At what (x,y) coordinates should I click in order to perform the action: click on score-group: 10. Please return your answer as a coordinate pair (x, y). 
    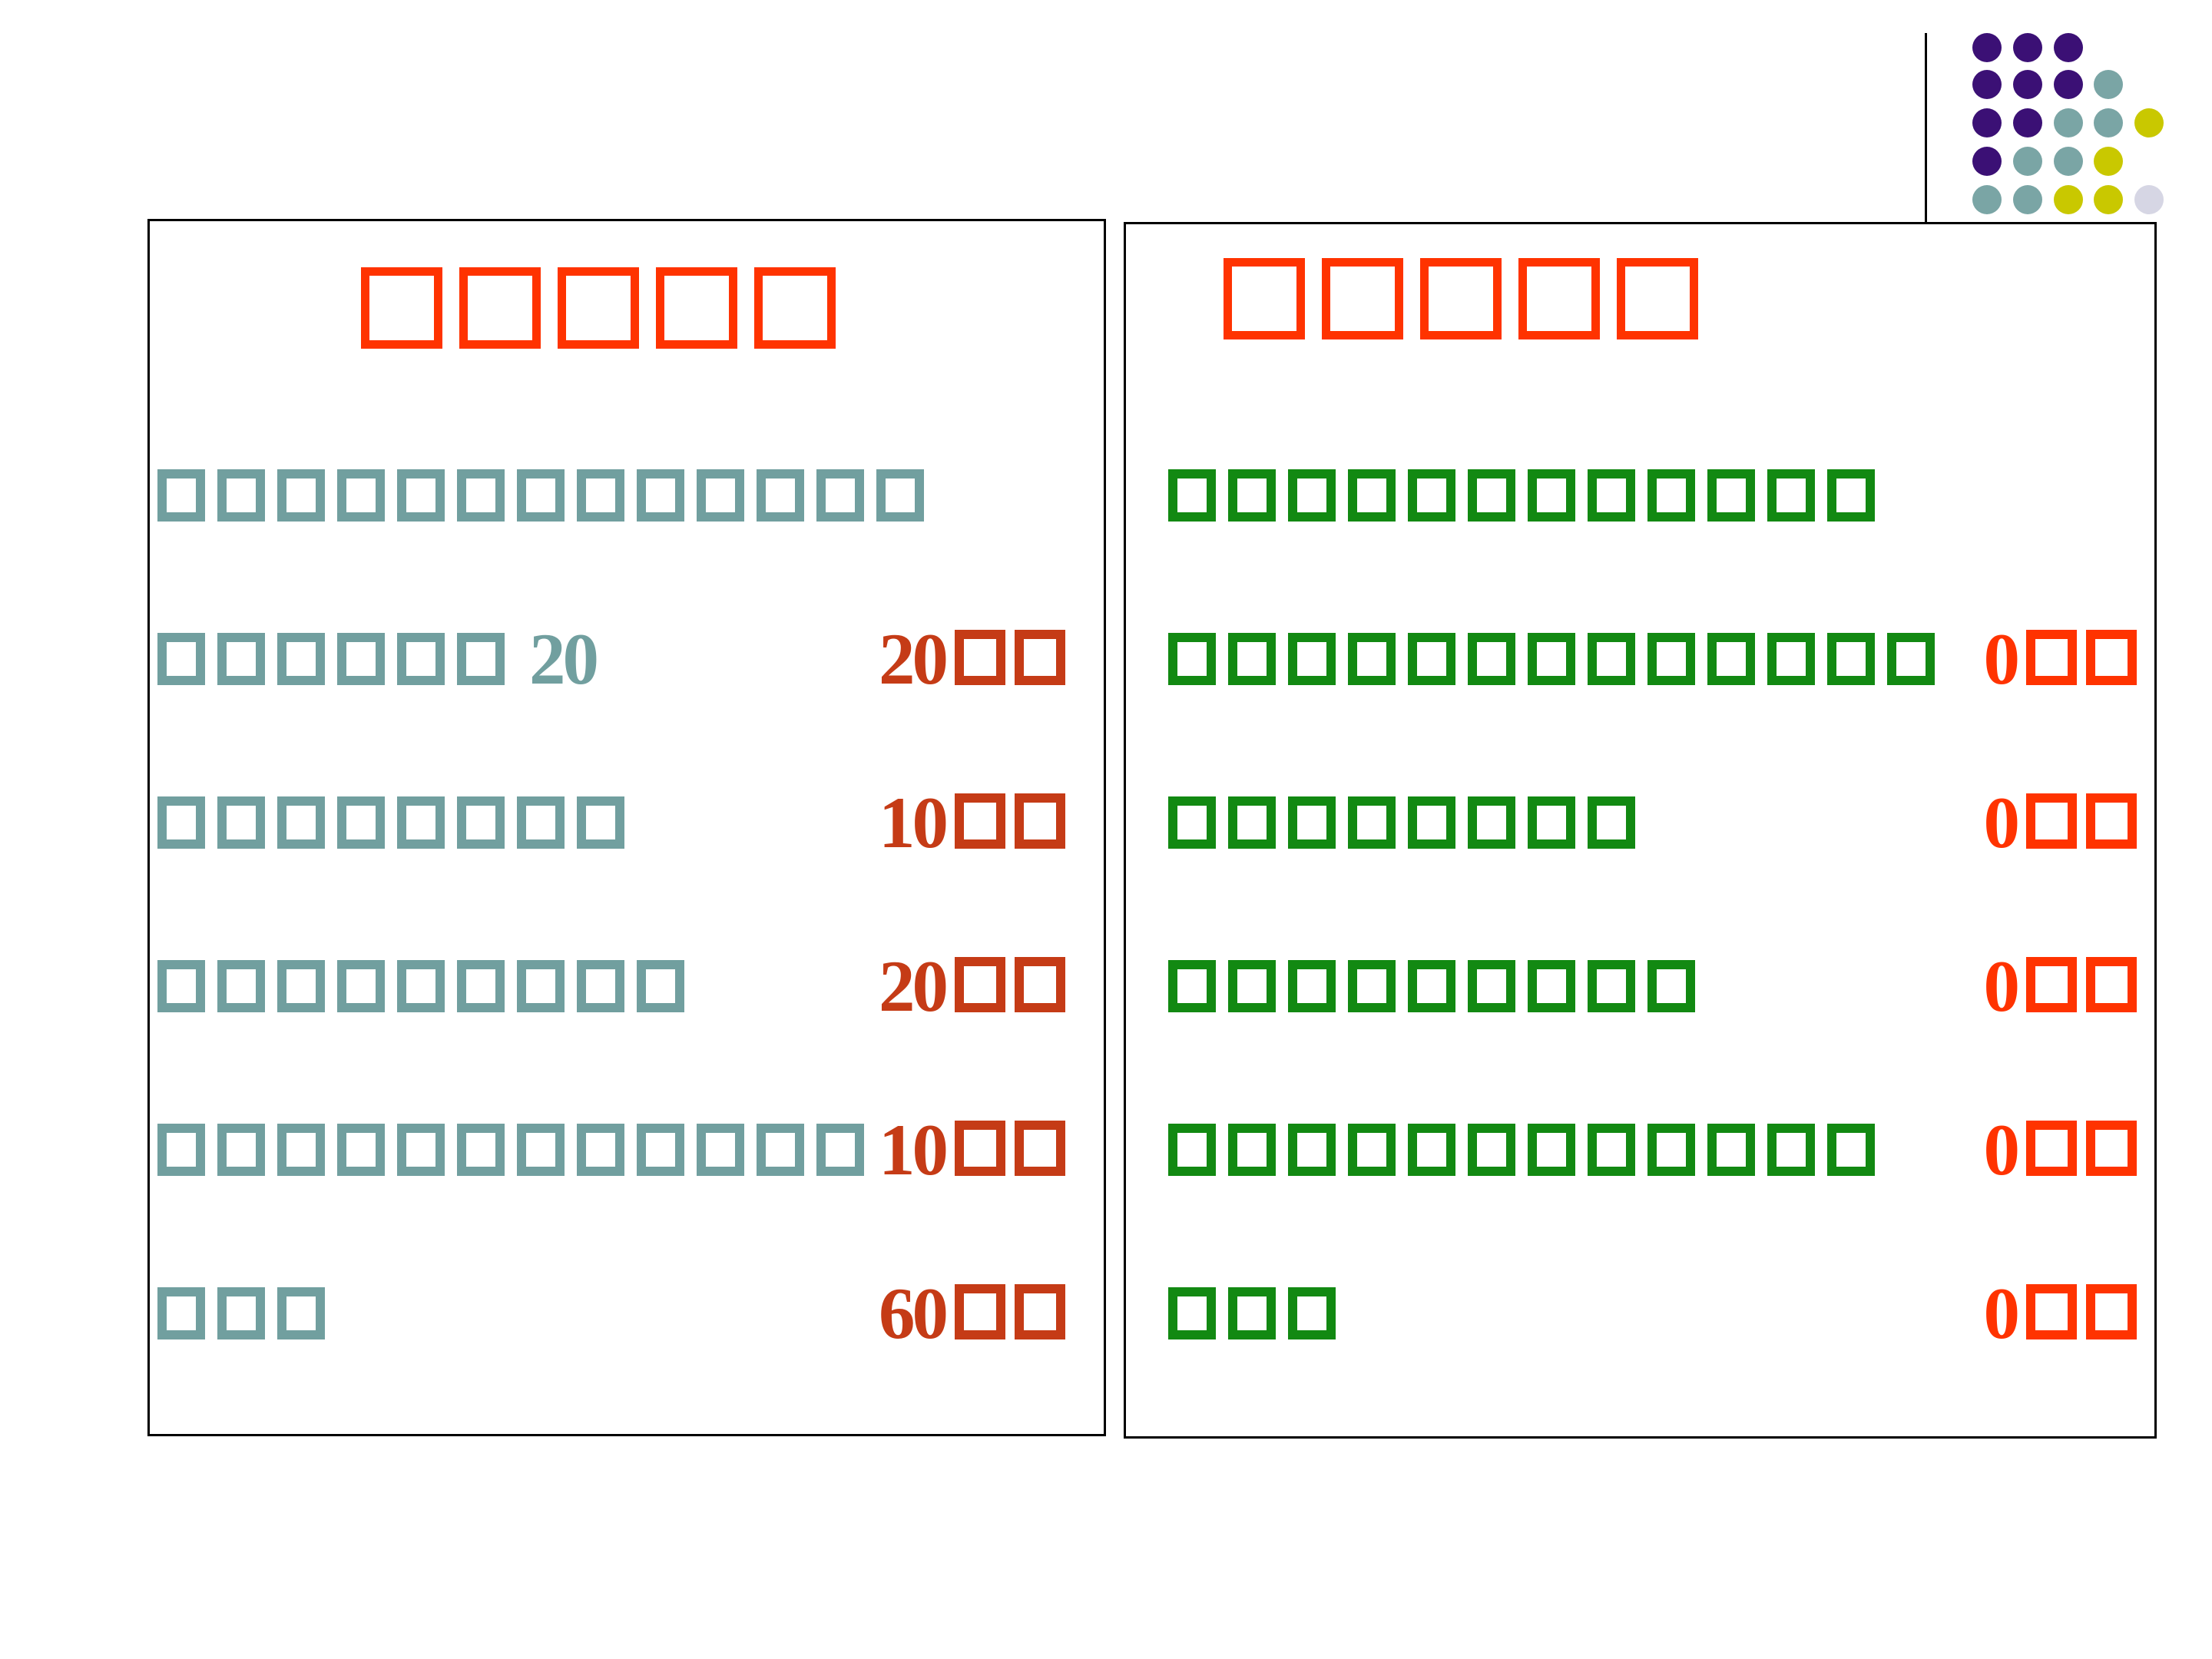
    Looking at the image, I should click on (972, 1149).